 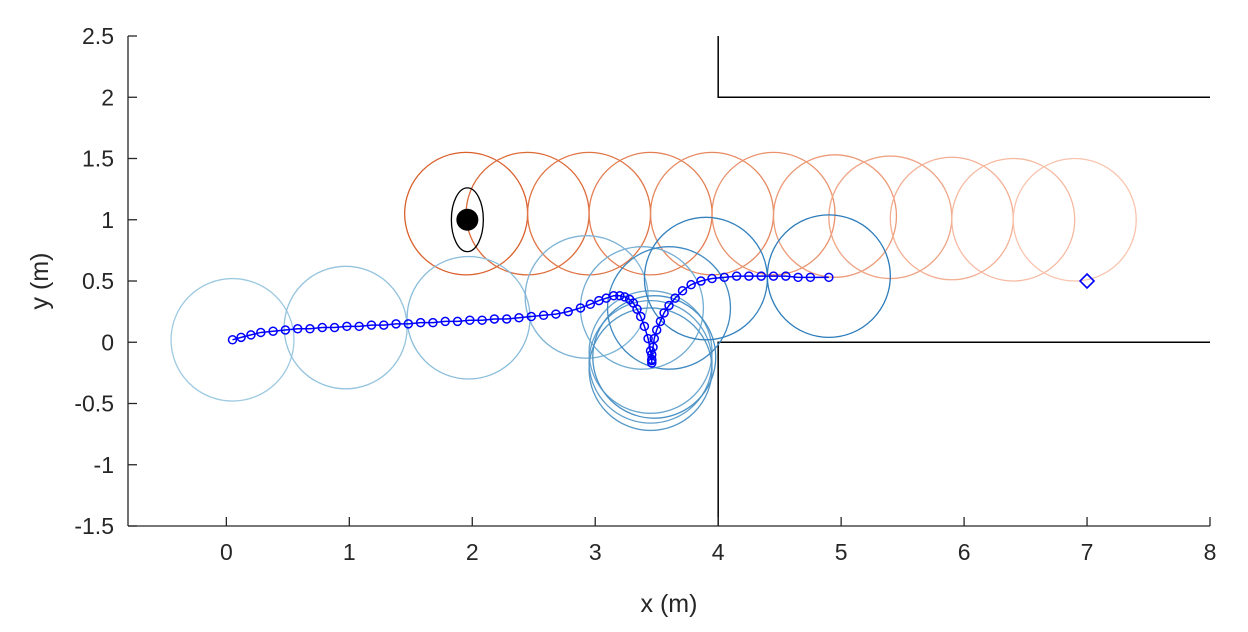 I want to click on trajectory-line, so click(x=530, y=319).